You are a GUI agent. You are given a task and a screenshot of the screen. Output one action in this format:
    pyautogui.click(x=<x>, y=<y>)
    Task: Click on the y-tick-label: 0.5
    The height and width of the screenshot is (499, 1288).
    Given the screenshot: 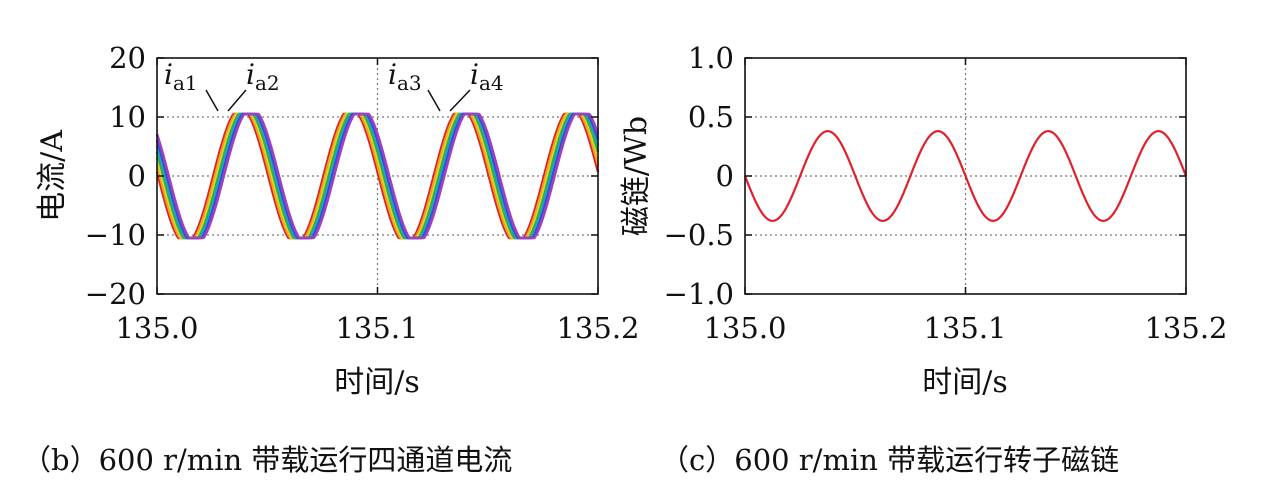 What is the action you would take?
    pyautogui.click(x=711, y=117)
    